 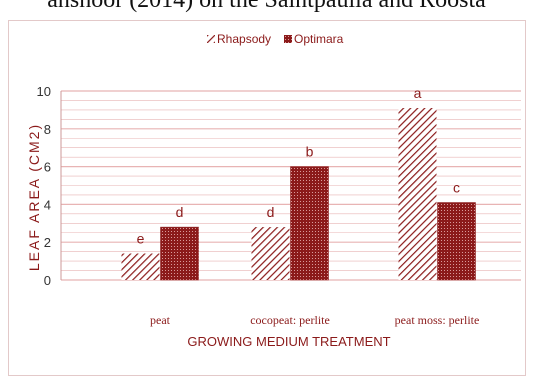 What do you see at coordinates (47, 167) in the screenshot?
I see `y-tick-label: 6` at bounding box center [47, 167].